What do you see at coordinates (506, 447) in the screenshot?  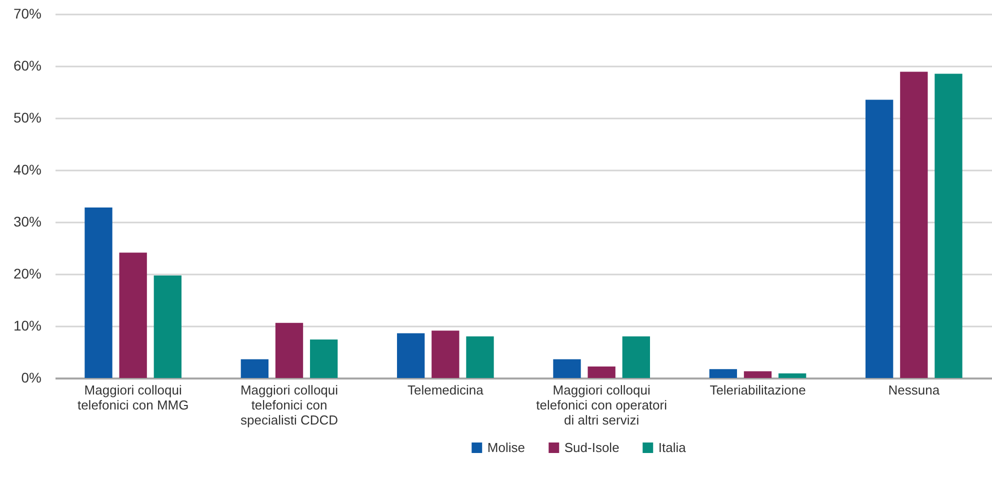 I see `legend-label: Molise` at bounding box center [506, 447].